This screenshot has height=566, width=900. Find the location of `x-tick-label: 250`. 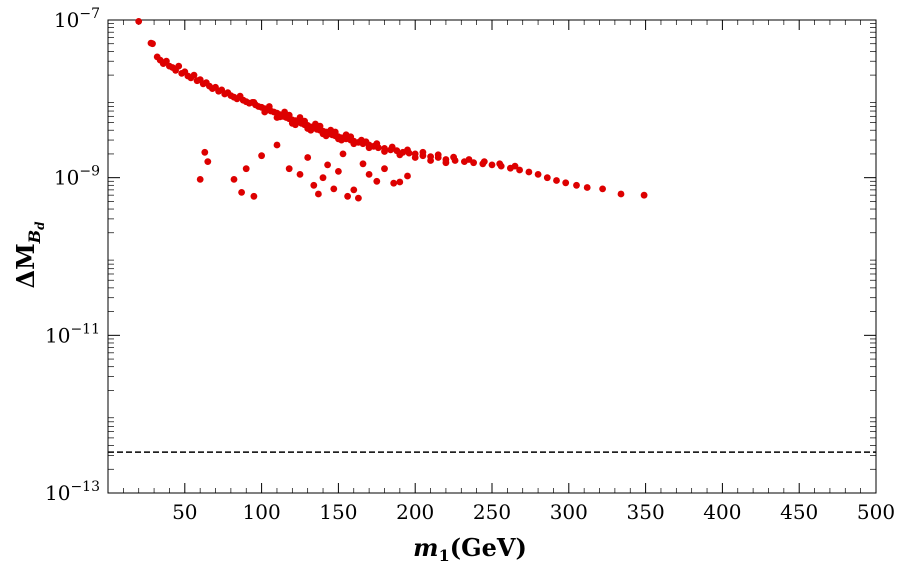

x-tick-label: 250 is located at coordinates (492, 512).